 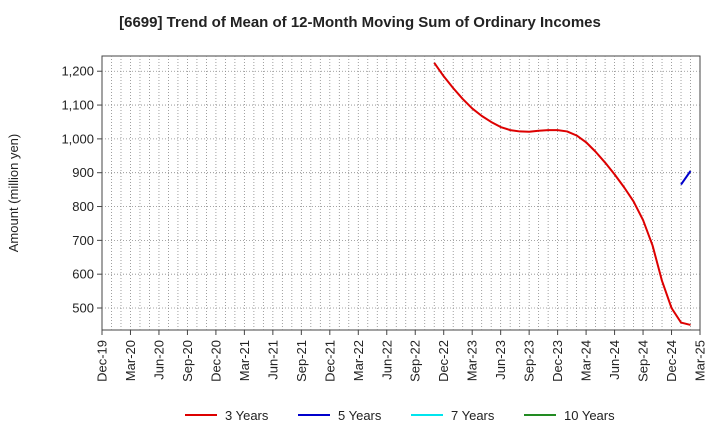 What do you see at coordinates (415, 361) in the screenshot?
I see `x-tick-label: Sep-22` at bounding box center [415, 361].